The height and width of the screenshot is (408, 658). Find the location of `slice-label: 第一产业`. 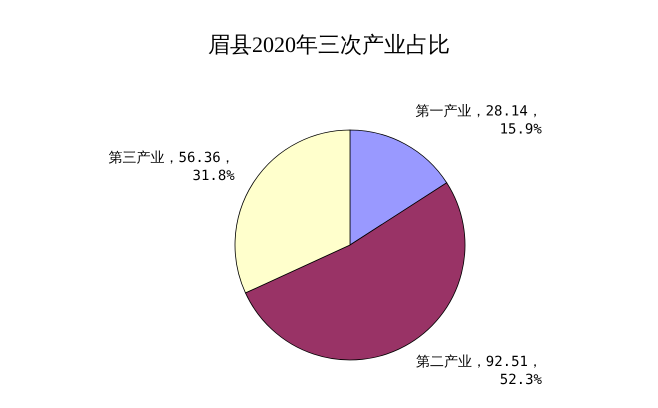

slice-label: 第一产业 is located at coordinates (444, 112).